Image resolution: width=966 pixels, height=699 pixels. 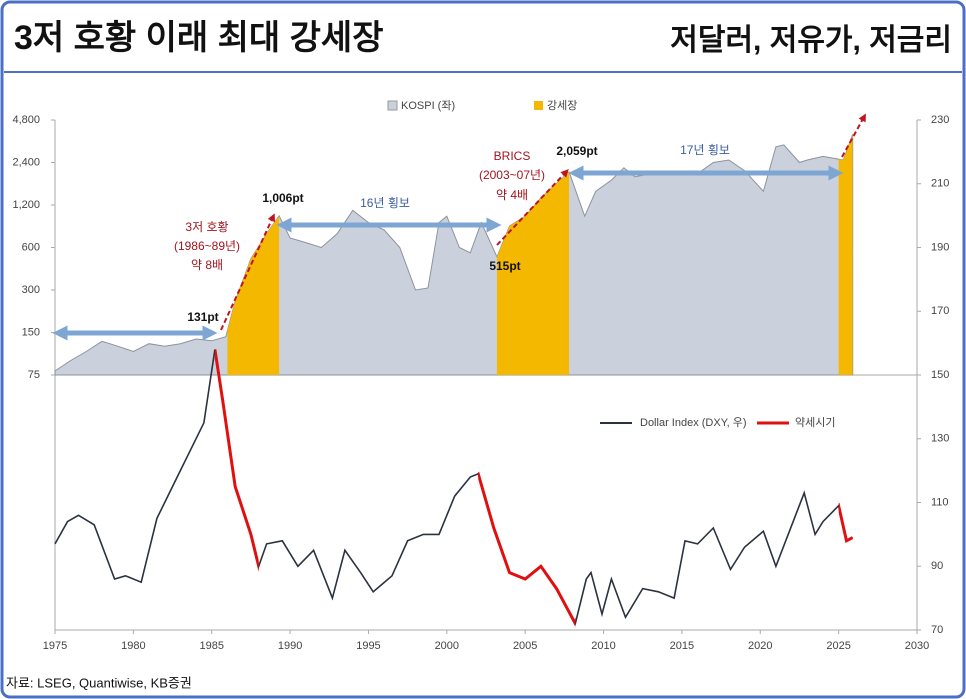 I want to click on legend-label: KOSPI (좌), so click(x=428, y=105).